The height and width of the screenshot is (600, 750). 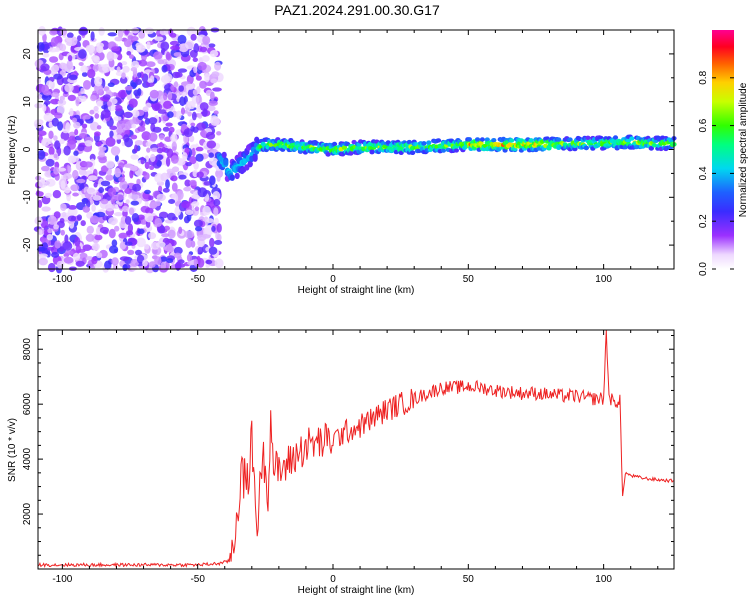 What do you see at coordinates (723, 149) in the screenshot?
I see `colorbar-gradient` at bounding box center [723, 149].